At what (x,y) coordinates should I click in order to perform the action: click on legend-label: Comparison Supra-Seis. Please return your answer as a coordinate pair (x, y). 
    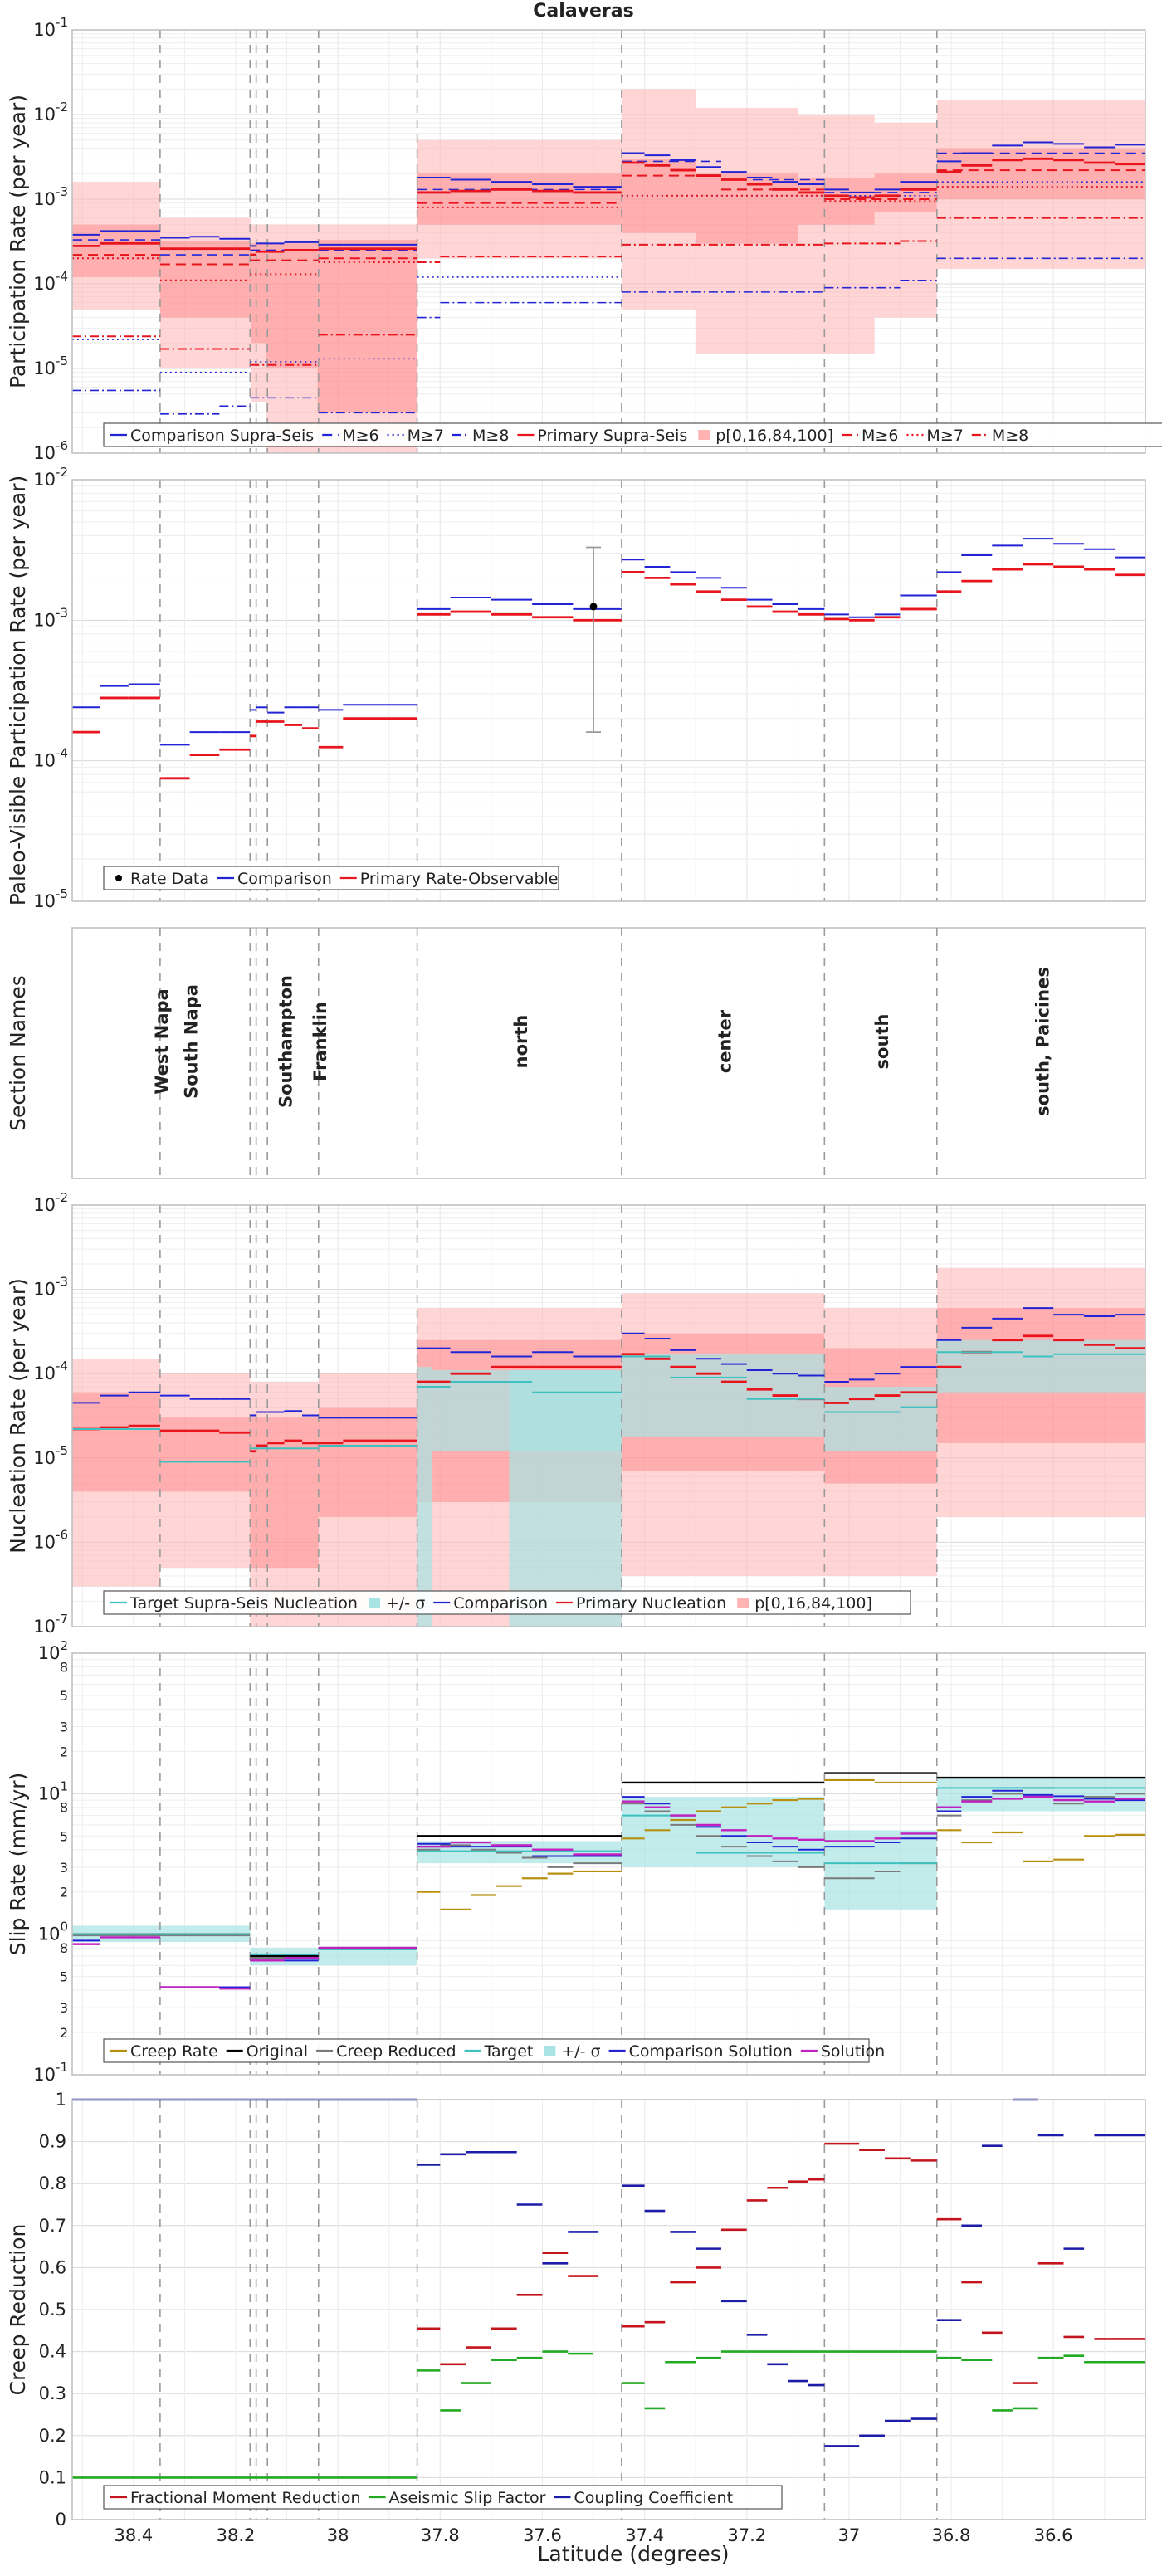
    Looking at the image, I should click on (222, 436).